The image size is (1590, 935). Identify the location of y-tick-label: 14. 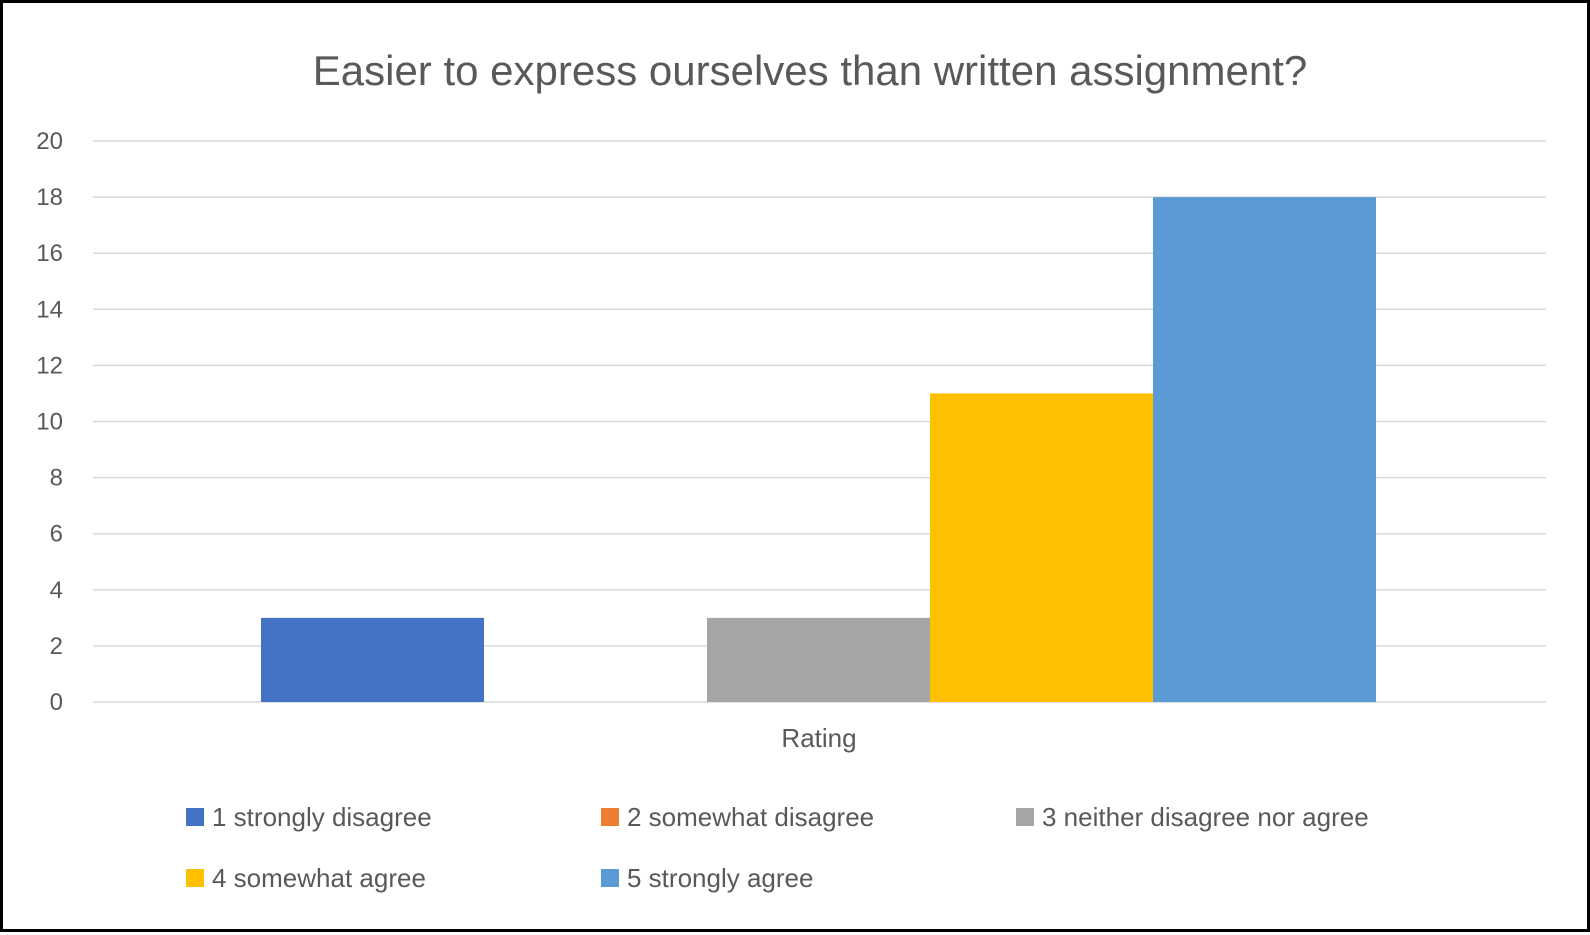
(49, 309).